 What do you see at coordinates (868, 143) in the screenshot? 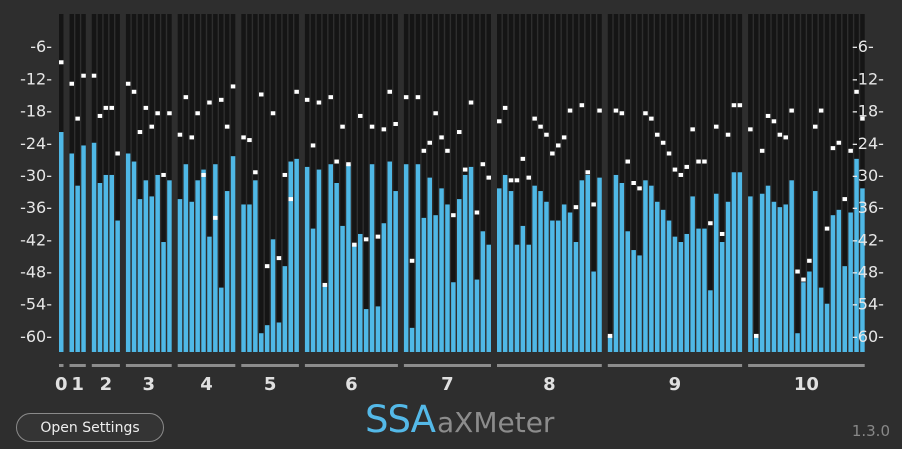
I see `scale-label-right: -24-` at bounding box center [868, 143].